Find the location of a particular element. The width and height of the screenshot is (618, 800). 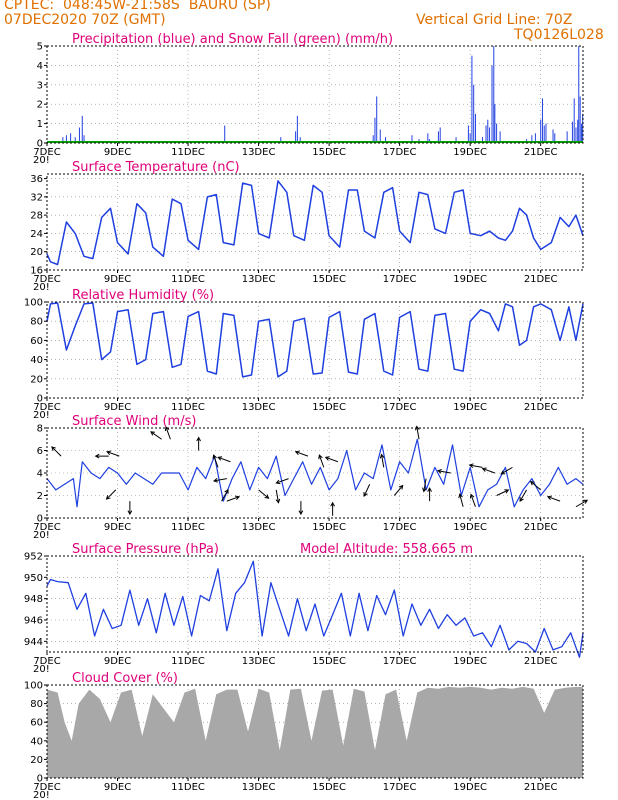

x-tick-label: 9DEC is located at coordinates (117, 407).